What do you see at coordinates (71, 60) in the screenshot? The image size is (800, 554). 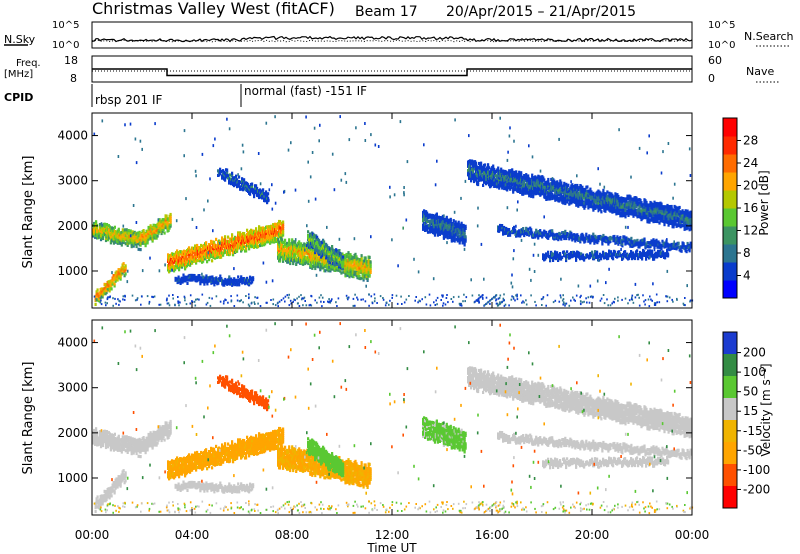 I see `freq-tick-top: 18` at bounding box center [71, 60].